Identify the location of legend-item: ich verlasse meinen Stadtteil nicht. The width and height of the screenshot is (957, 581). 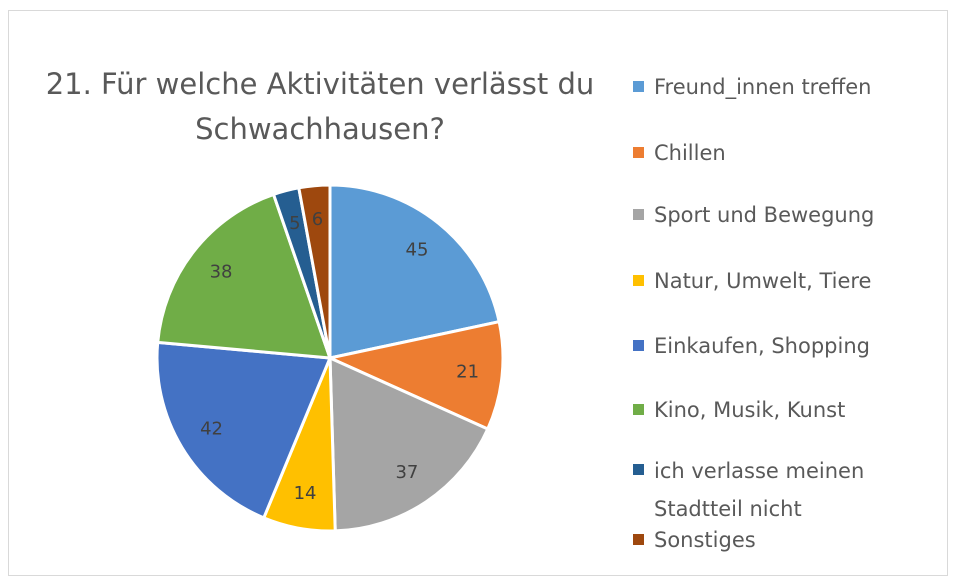
(758, 490).